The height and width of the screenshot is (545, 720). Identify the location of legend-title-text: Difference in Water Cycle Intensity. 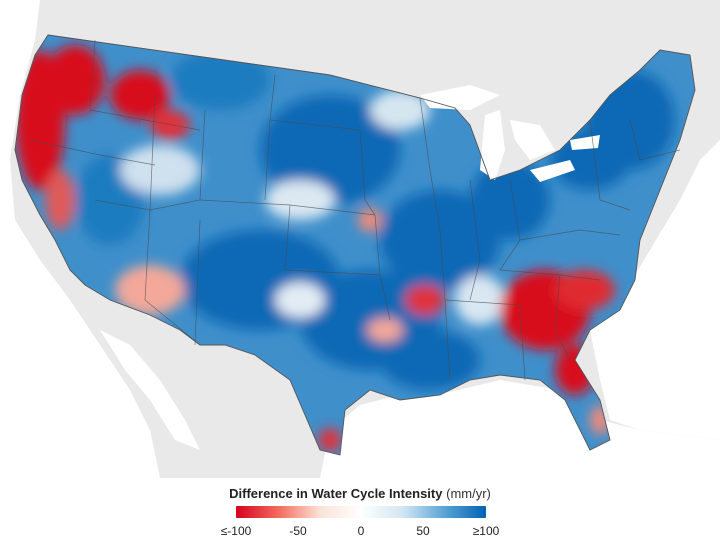
(336, 493).